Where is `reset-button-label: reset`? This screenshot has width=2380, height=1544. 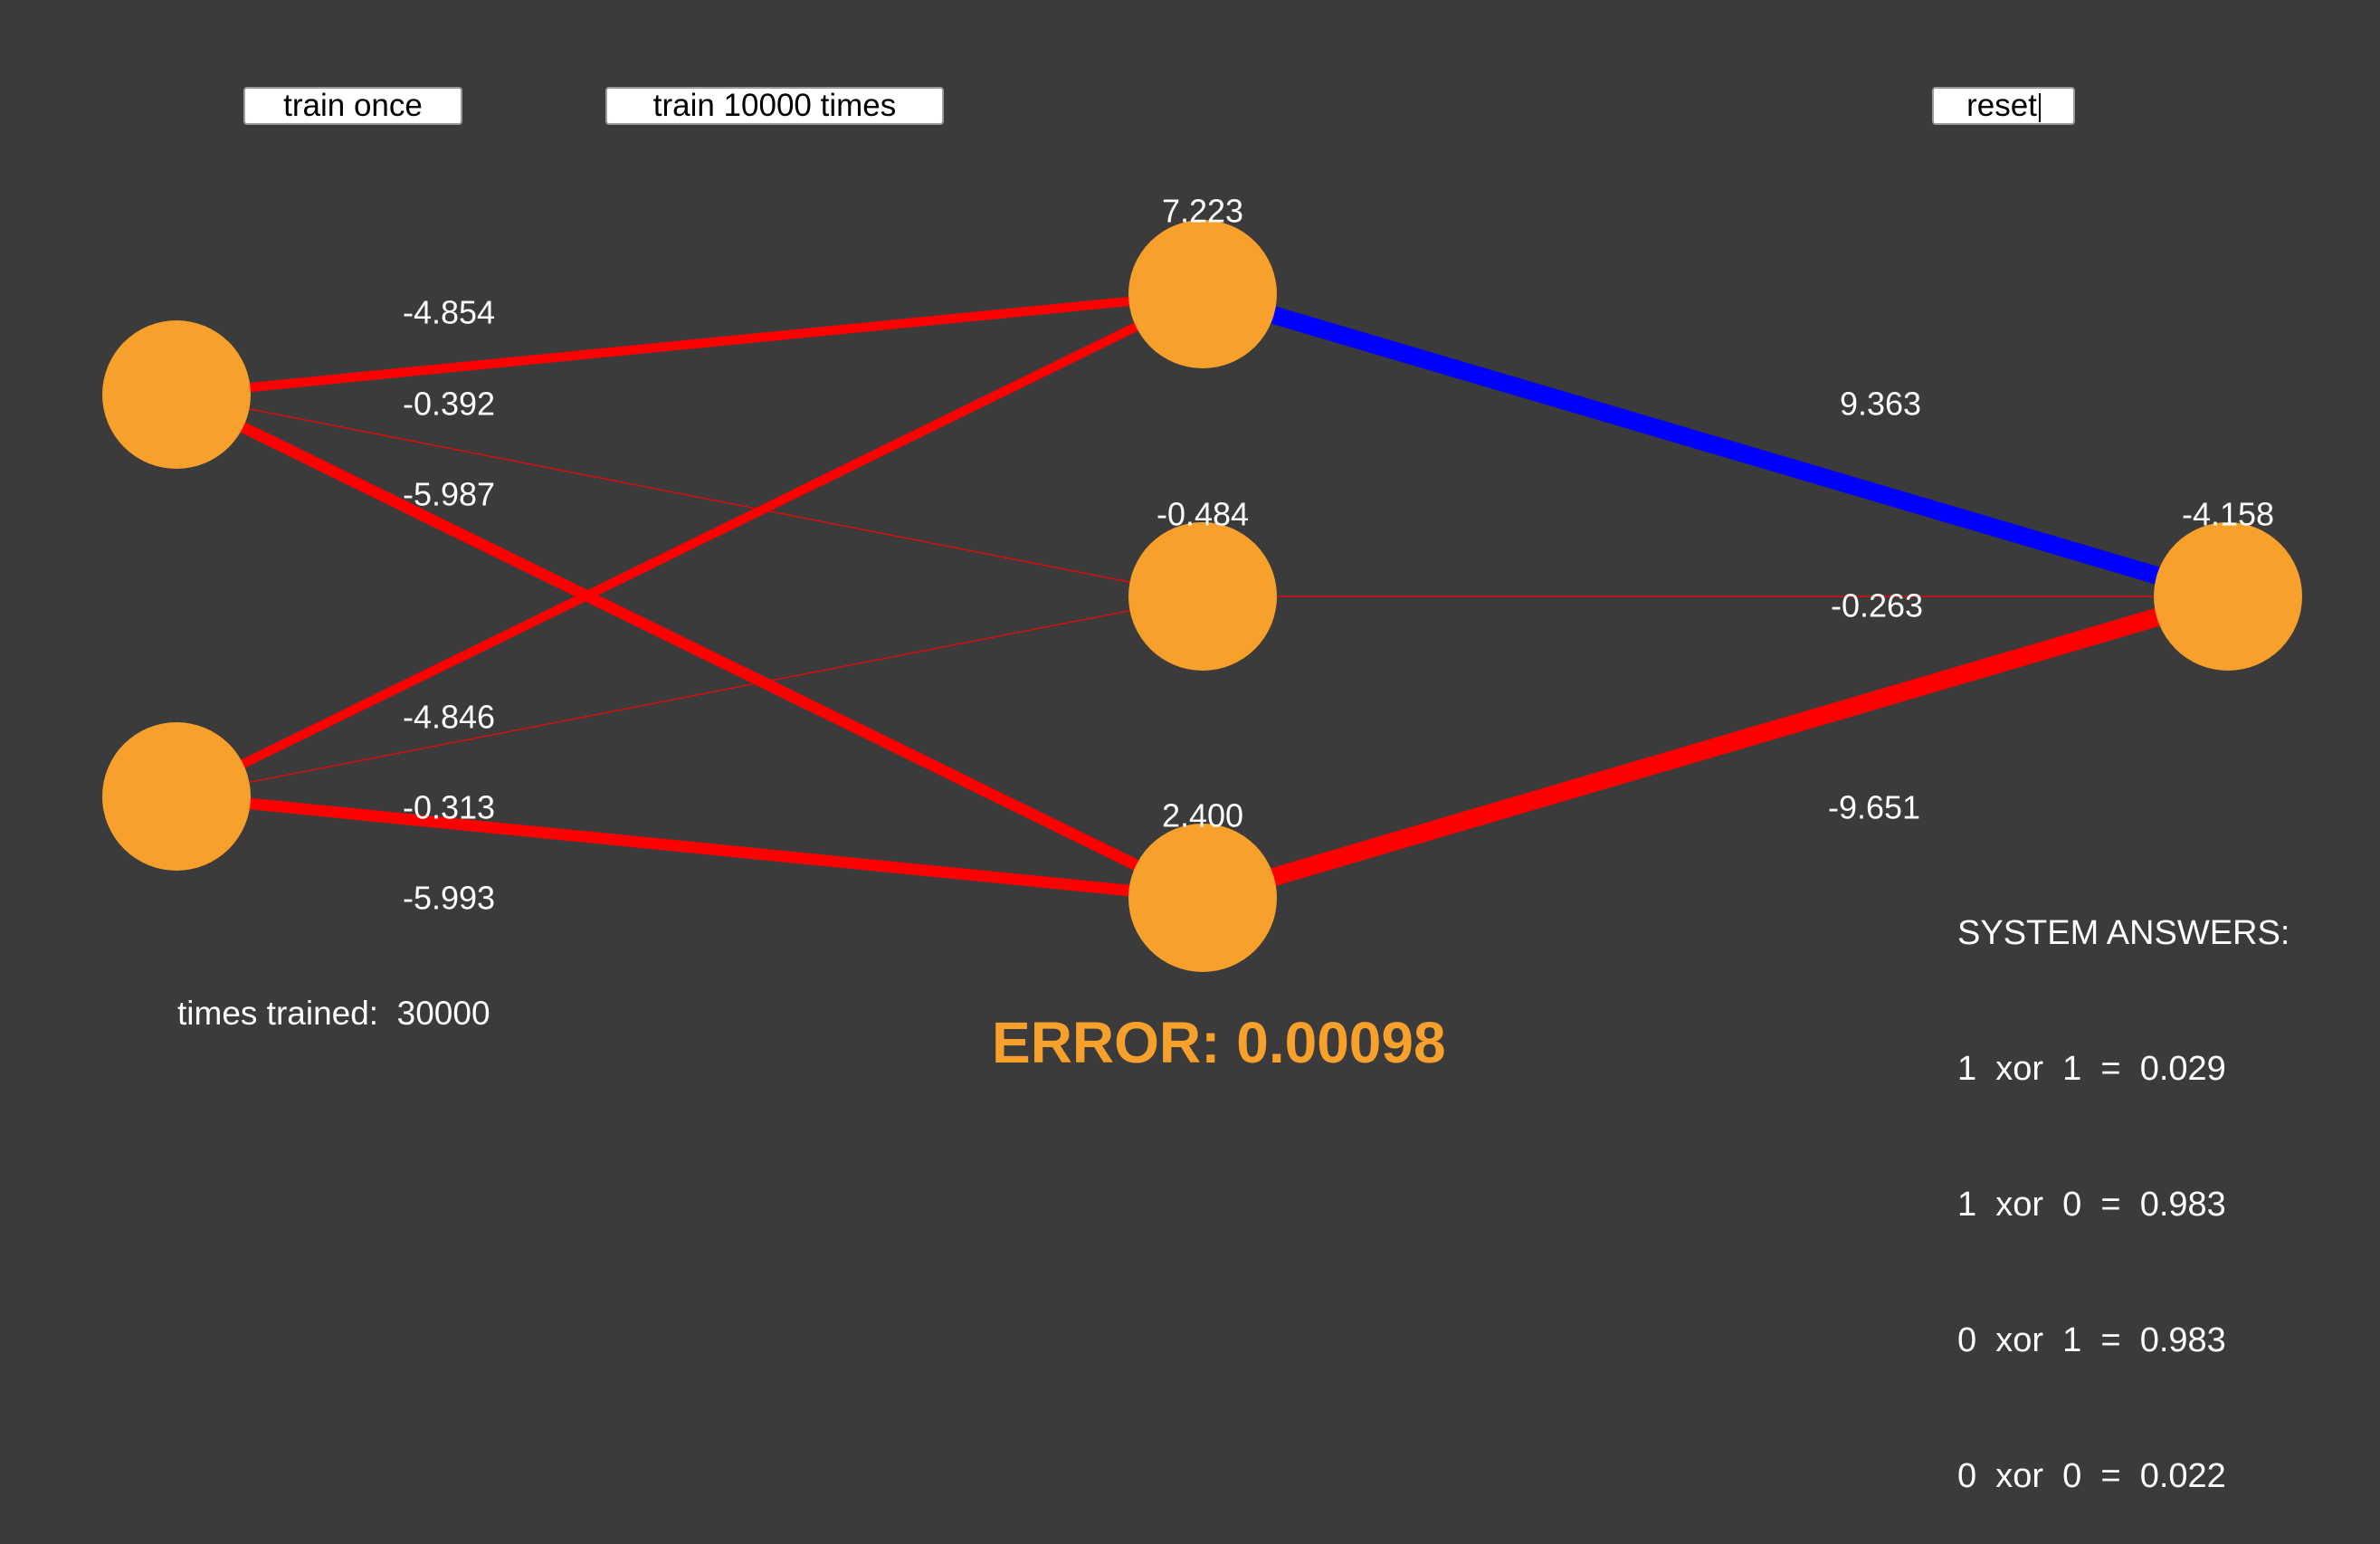
reset-button-label: reset is located at coordinates (2001, 105).